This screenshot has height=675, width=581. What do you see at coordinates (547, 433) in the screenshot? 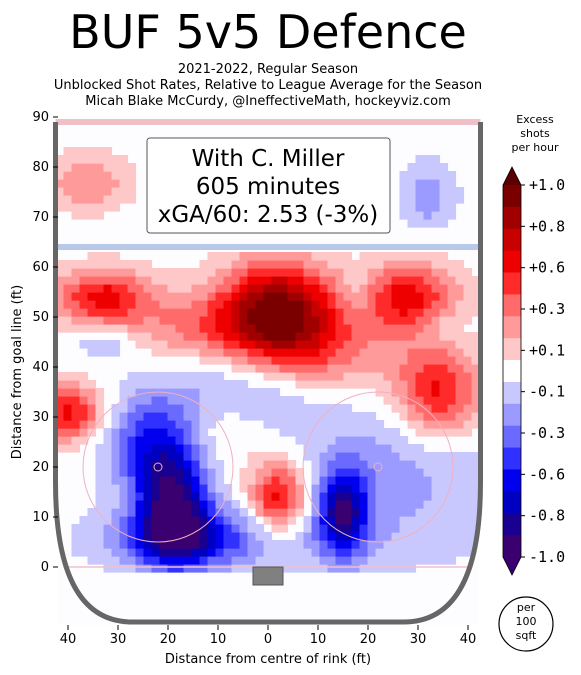
I see `colorbar-tick-label: -0.3` at bounding box center [547, 433].